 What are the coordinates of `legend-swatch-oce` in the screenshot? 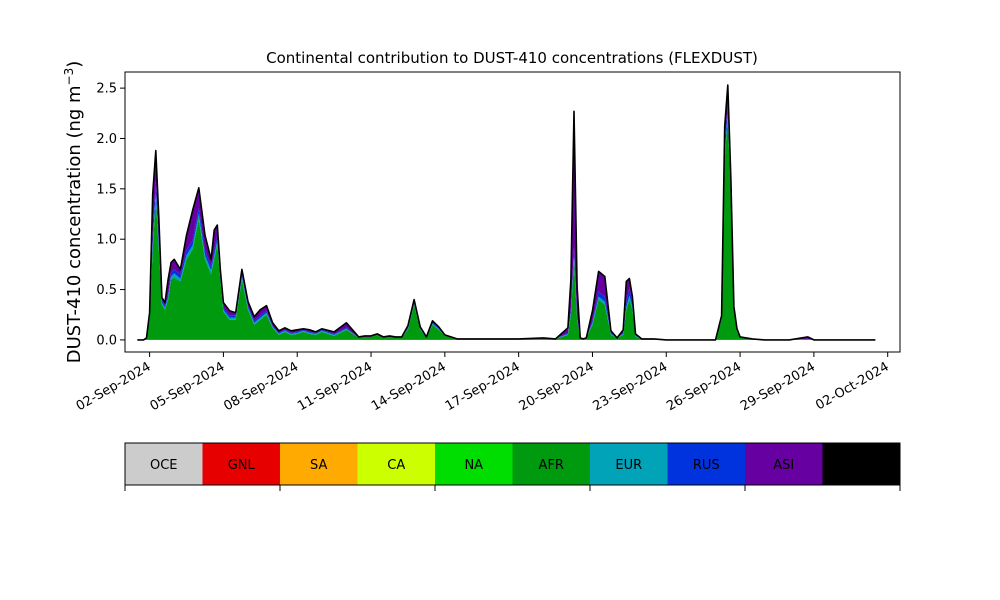 It's located at (164, 464).